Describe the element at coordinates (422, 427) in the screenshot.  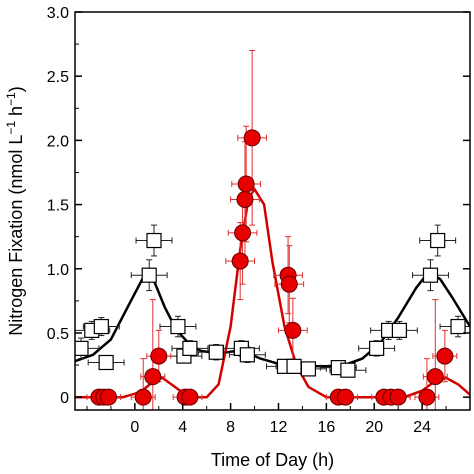
I see `x-tick-label-6: 24` at that location.